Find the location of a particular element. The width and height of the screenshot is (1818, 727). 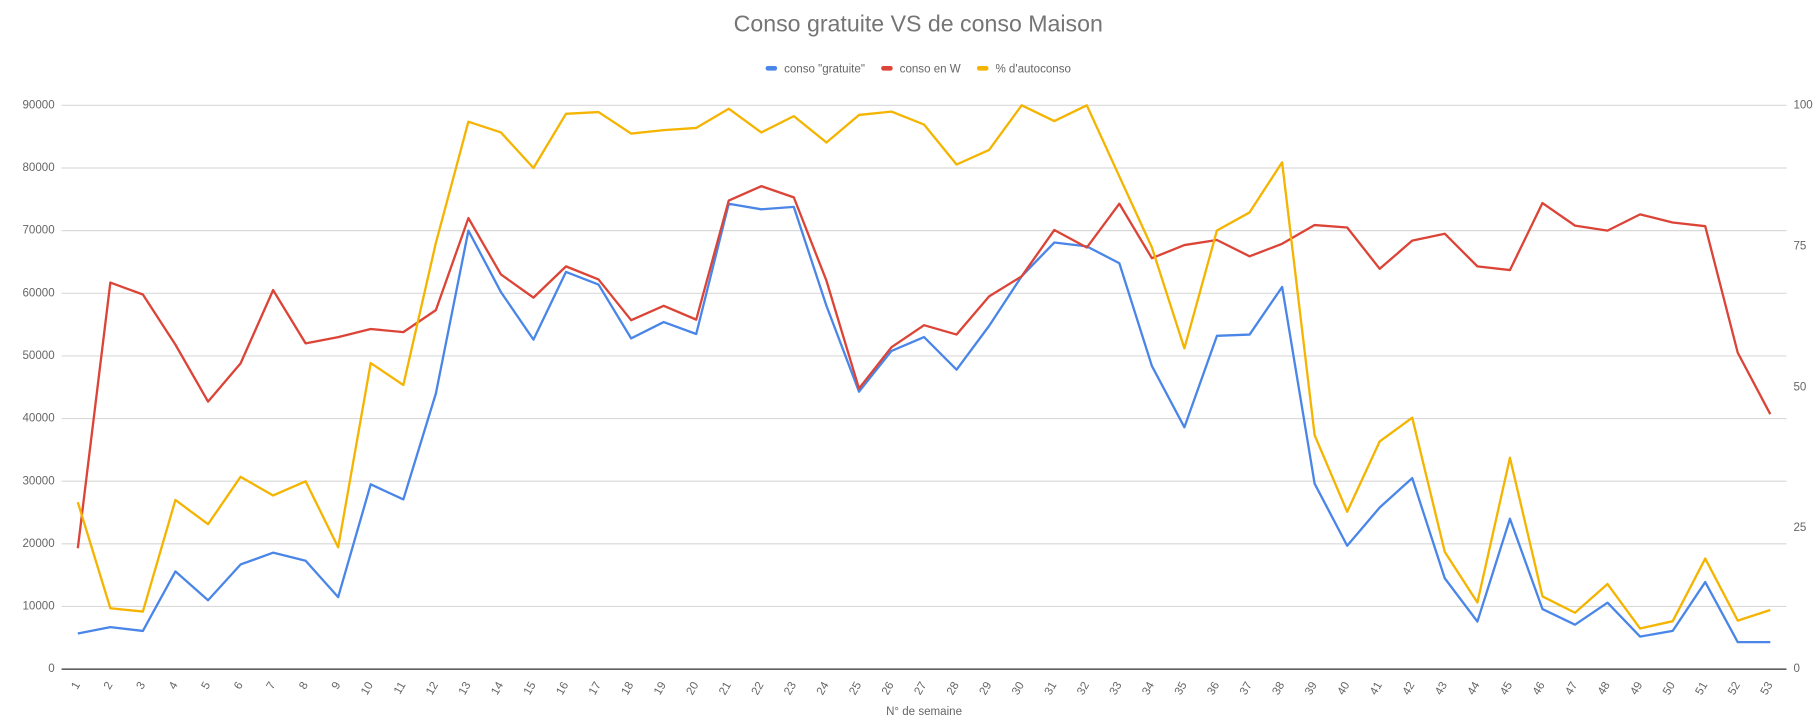

y2-tick-label: 100 is located at coordinates (1802, 105).